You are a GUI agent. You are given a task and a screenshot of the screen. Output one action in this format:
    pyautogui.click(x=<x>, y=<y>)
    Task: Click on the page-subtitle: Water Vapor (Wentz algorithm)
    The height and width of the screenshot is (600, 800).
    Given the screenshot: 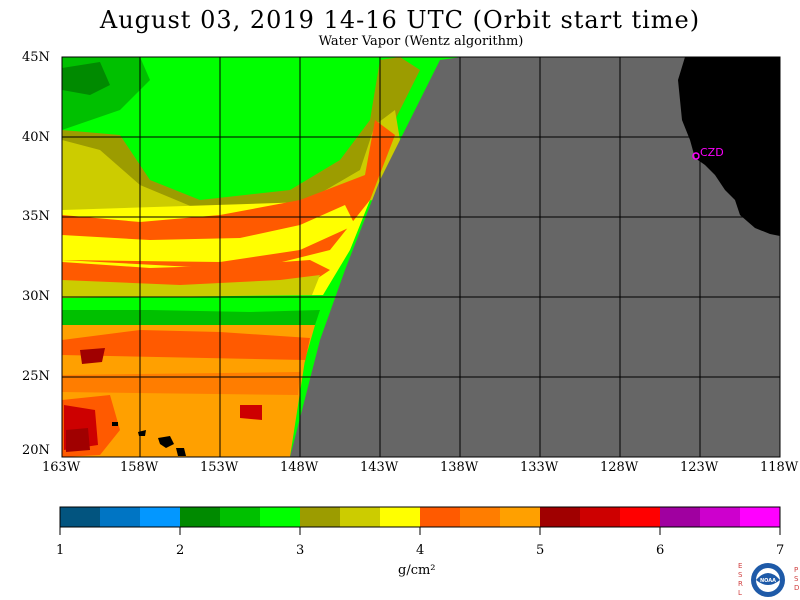 What is the action you would take?
    pyautogui.click(x=421, y=41)
    